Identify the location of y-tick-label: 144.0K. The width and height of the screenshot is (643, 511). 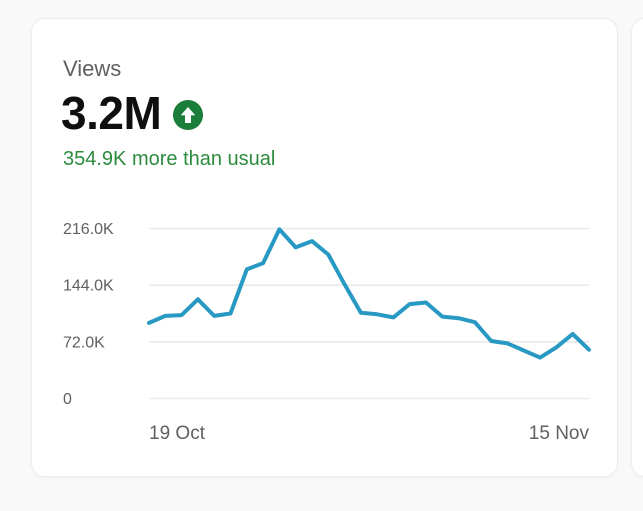
(88, 286).